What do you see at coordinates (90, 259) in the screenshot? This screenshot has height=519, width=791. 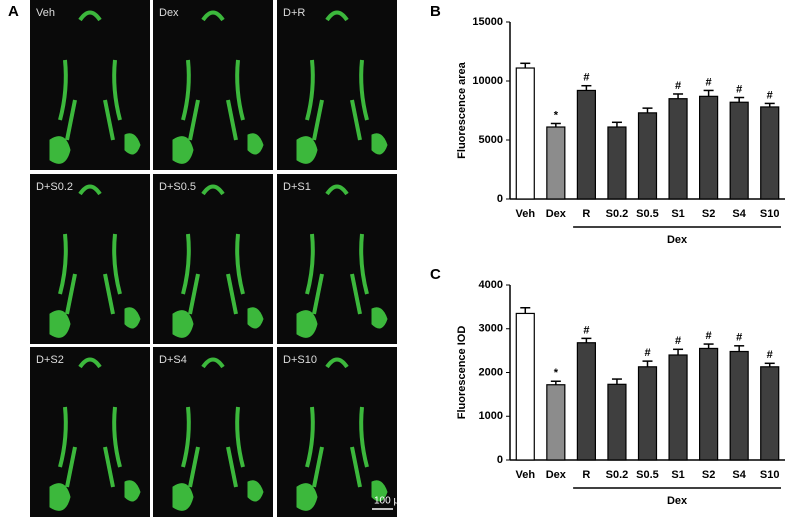 I see `fluorescence-image: D+S0.2` at bounding box center [90, 259].